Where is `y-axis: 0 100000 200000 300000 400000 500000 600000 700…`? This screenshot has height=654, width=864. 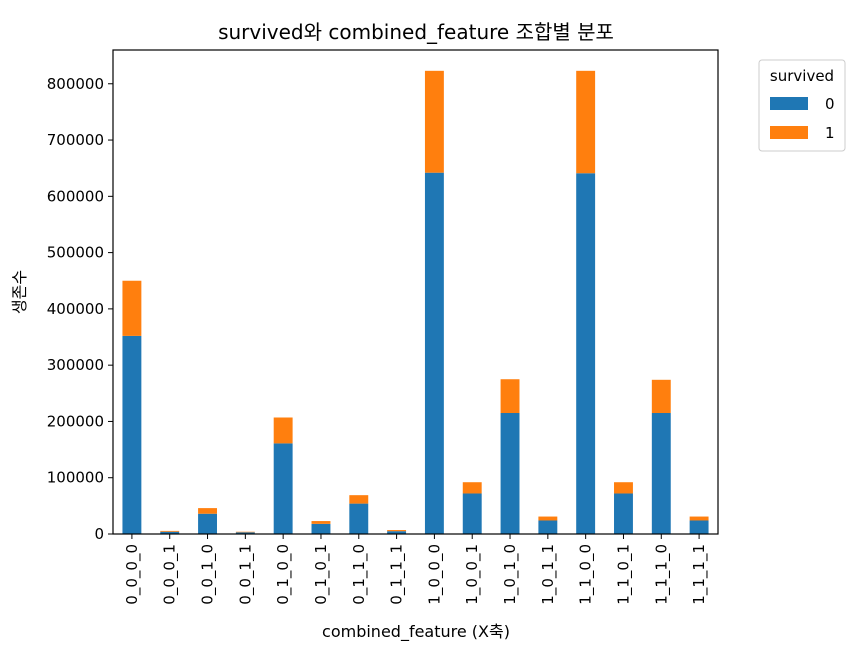
y-axis: 0 100000 200000 300000 400000 500000 600000 700… is located at coordinates (80, 309).